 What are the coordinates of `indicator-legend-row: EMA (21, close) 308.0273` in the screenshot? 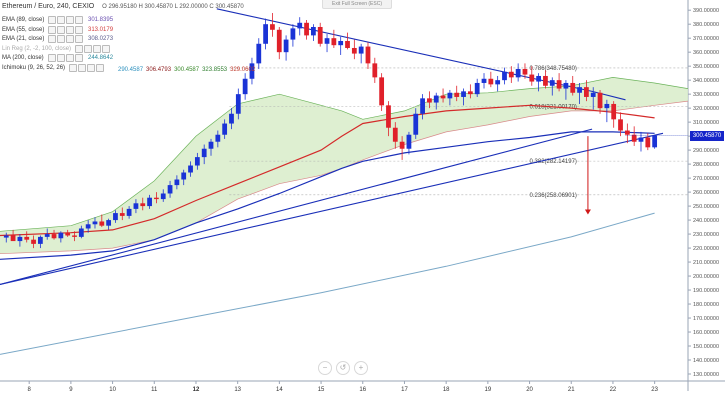 It's located at (57, 39).